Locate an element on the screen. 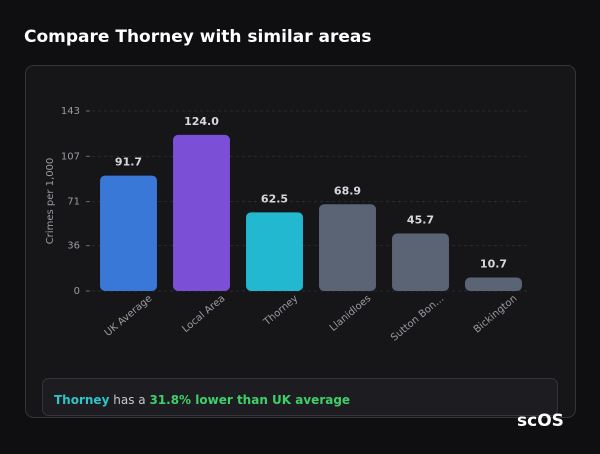  y-tick-label: 0 is located at coordinates (77, 291).